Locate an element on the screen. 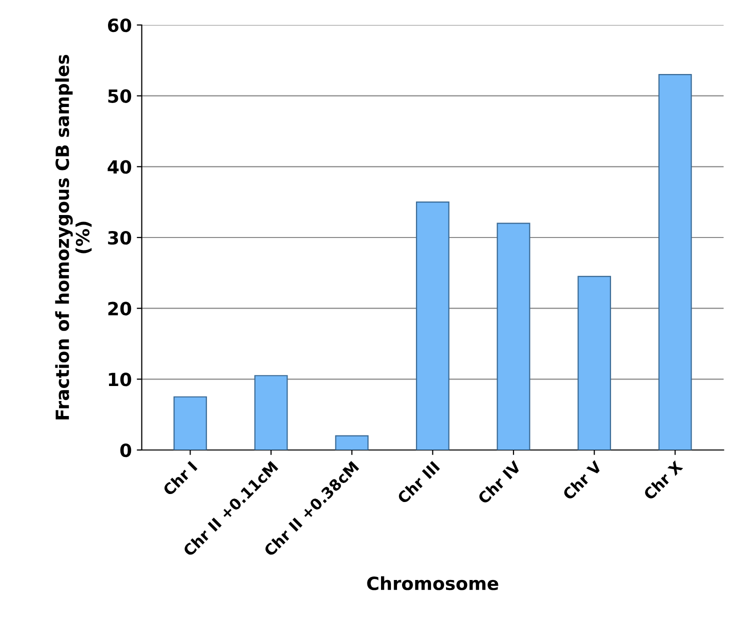 This screenshot has height=625, width=746. x-tick-label: Chr I is located at coordinates (180, 478).